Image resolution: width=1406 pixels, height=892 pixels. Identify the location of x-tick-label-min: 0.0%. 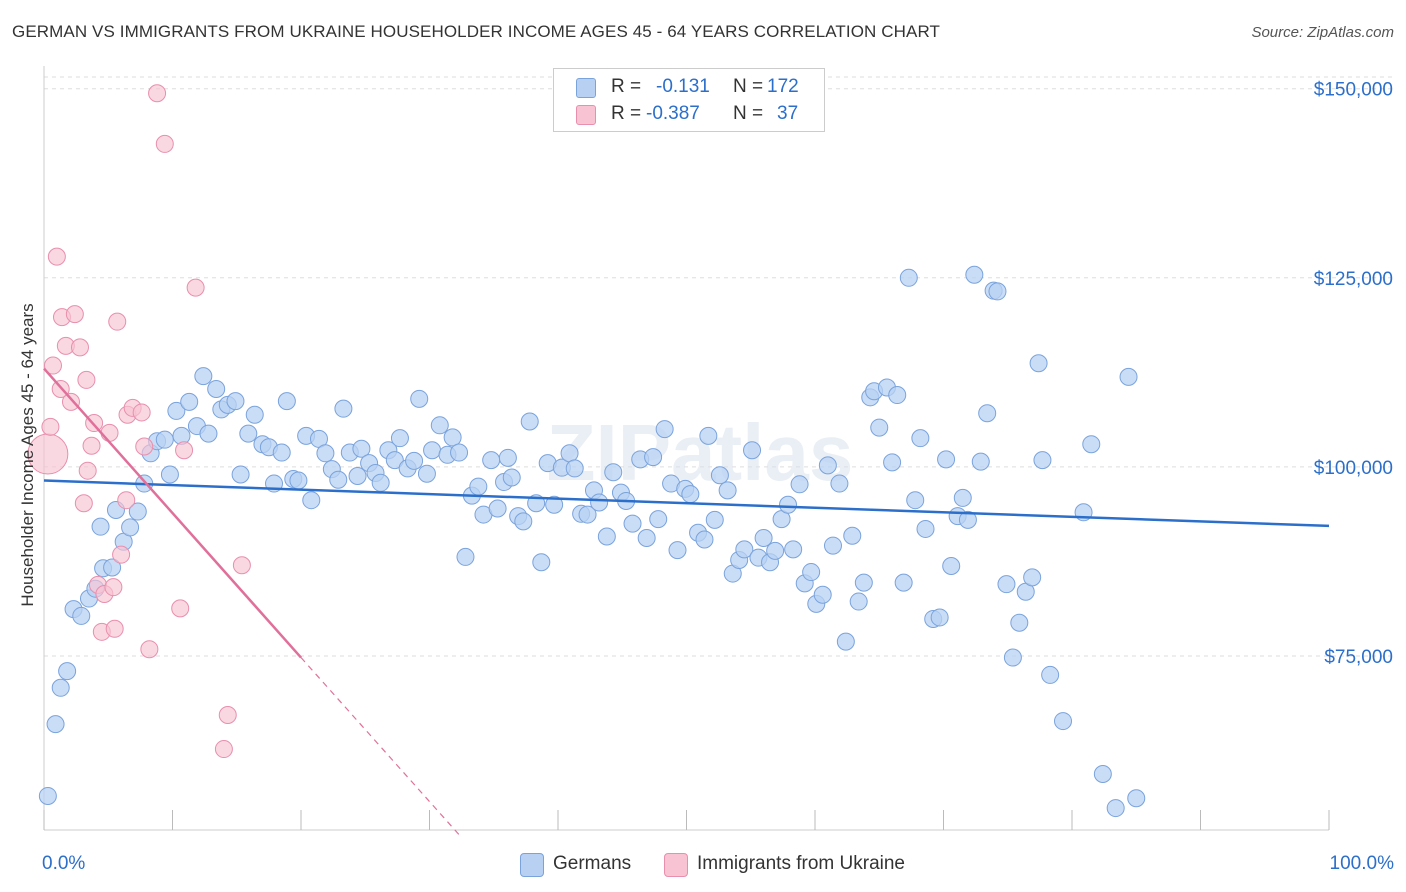
(63, 863).